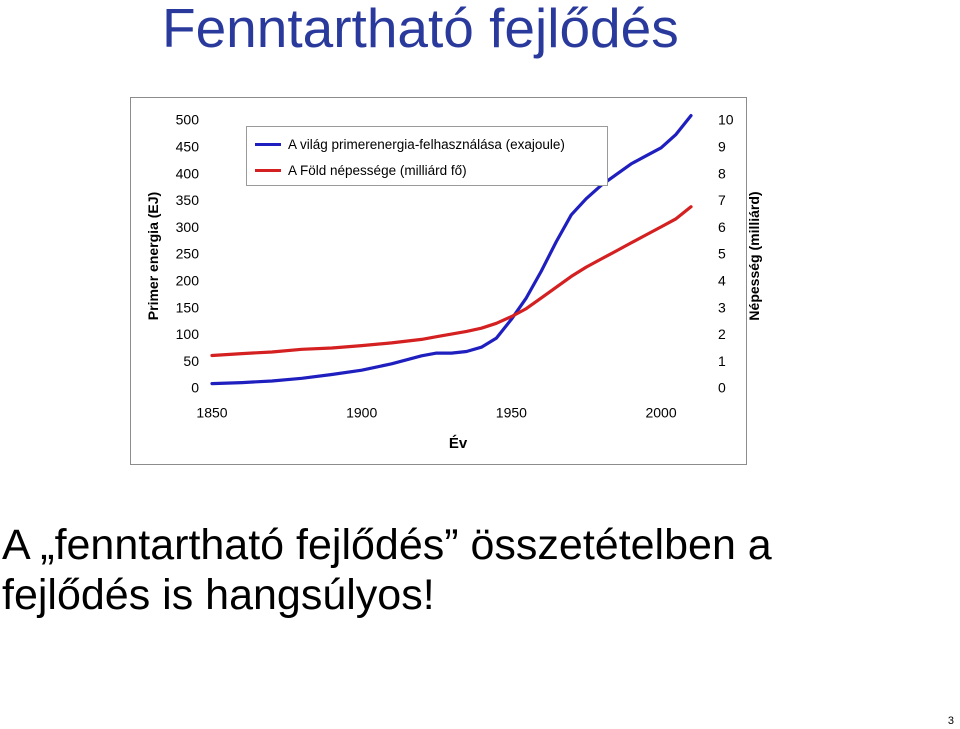  What do you see at coordinates (268, 170) in the screenshot?
I see `legend-swatch-population` at bounding box center [268, 170].